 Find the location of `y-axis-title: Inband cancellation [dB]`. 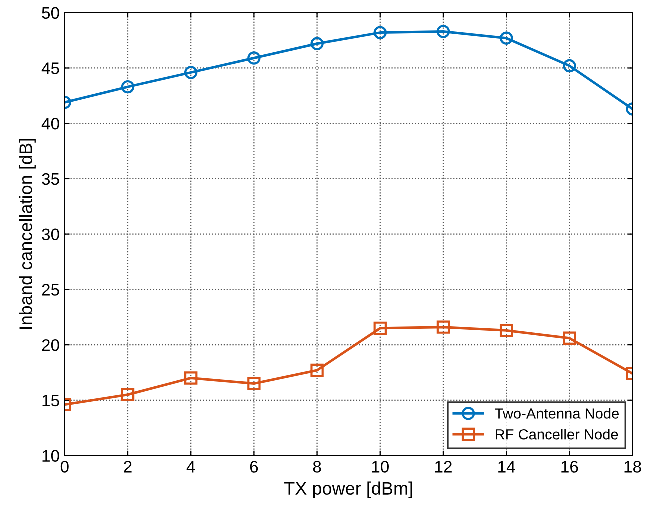

y-axis-title: Inband cancellation [dB] is located at coordinates (27, 234).